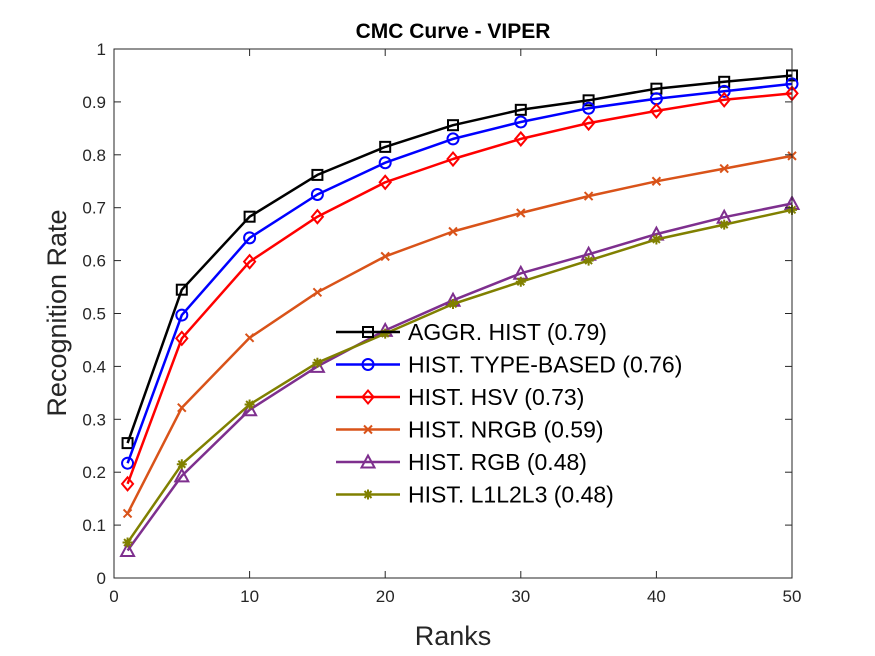 This screenshot has height=656, width=875. What do you see at coordinates (94, 208) in the screenshot?
I see `y-tick-label: 0.7` at bounding box center [94, 208].